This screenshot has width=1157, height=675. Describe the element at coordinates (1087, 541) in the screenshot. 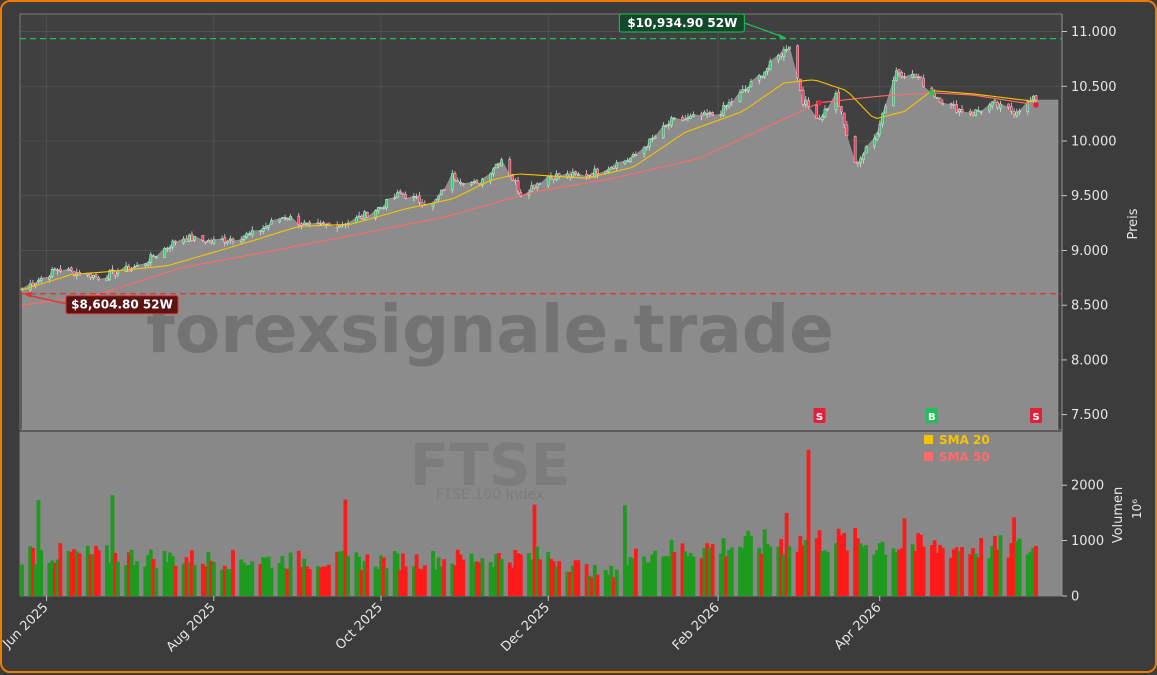

I see `volume-tick-label: 1000` at that location.